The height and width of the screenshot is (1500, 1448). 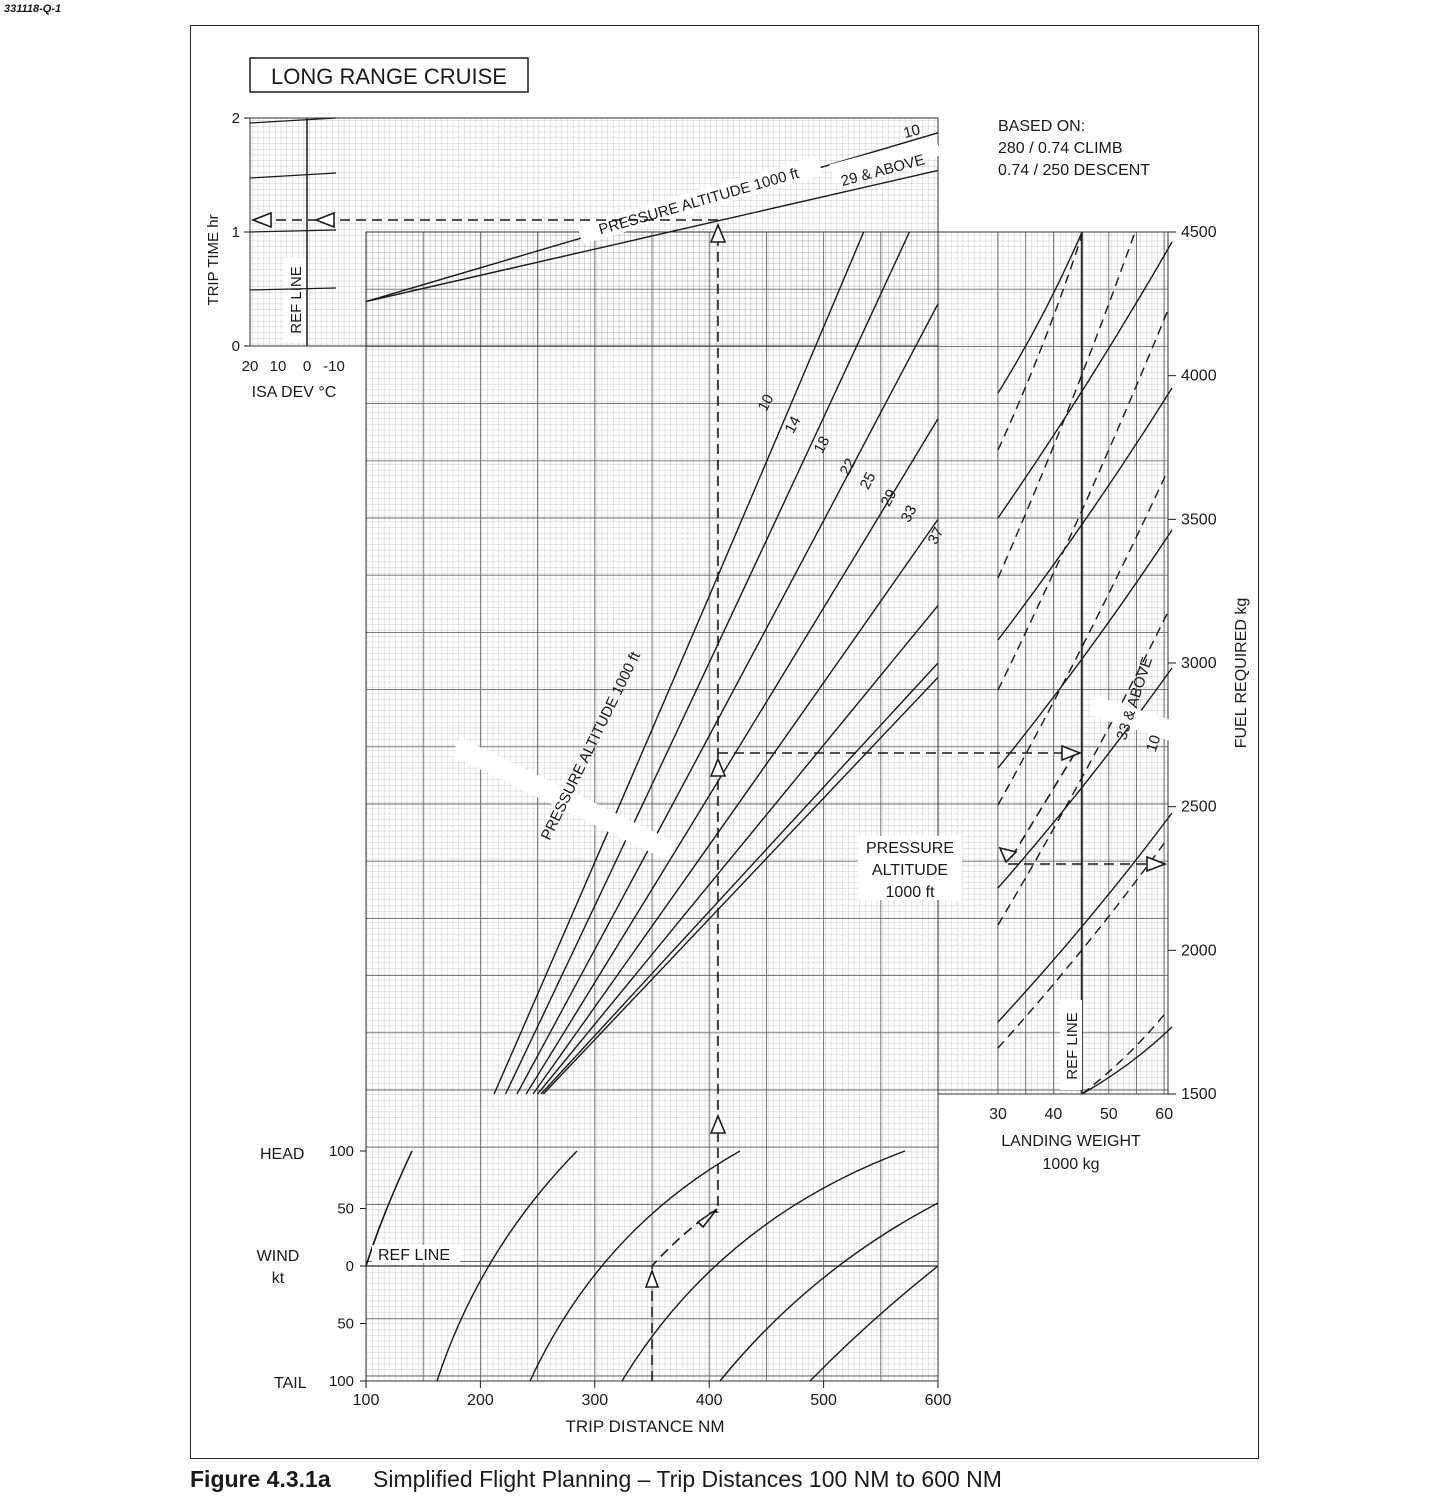 What do you see at coordinates (709, 1400) in the screenshot?
I see `trip-distance-tick-400: 400` at bounding box center [709, 1400].